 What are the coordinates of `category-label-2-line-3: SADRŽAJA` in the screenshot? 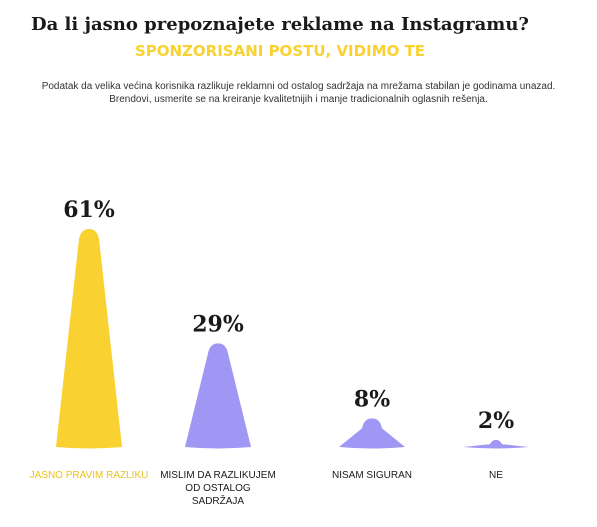 It's located at (218, 500).